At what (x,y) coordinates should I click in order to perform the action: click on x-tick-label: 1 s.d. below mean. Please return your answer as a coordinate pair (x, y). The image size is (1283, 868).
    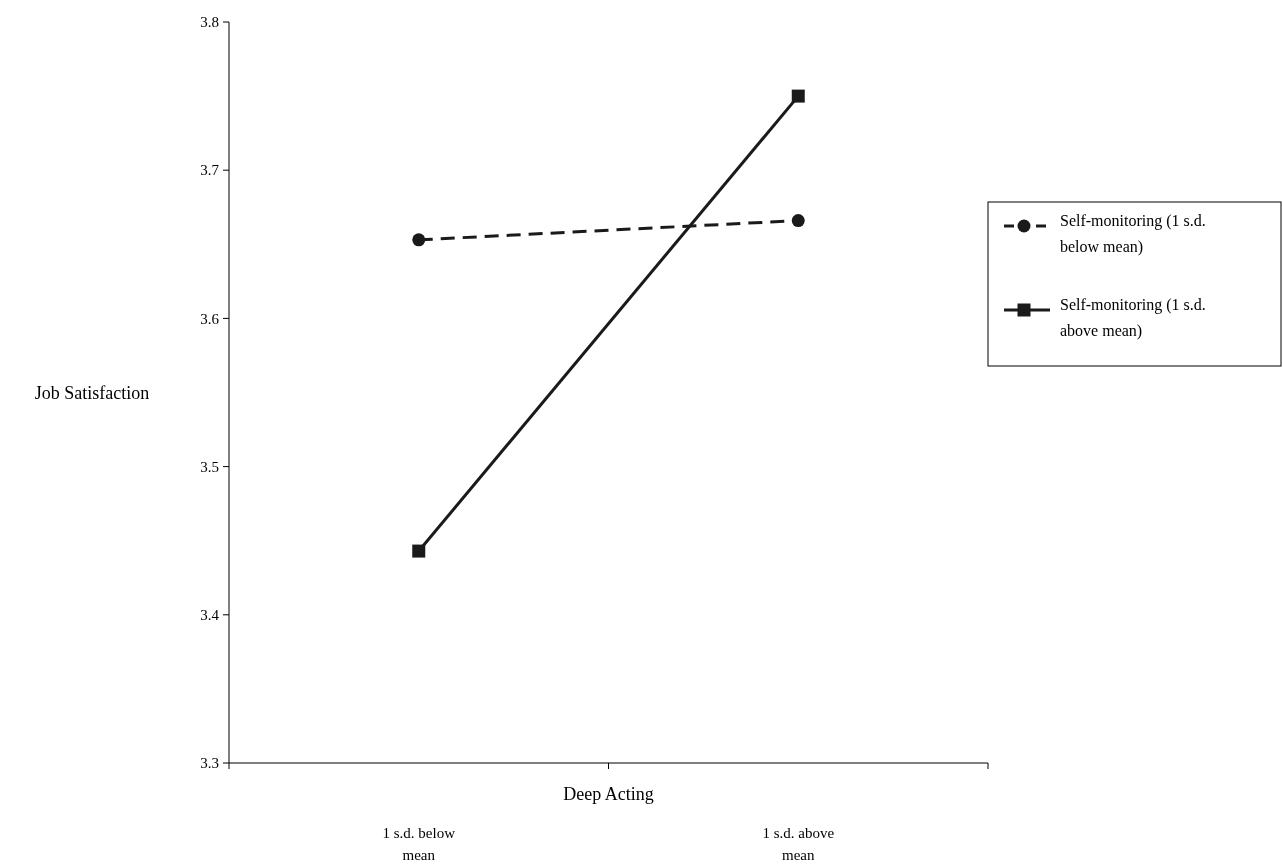
    Looking at the image, I should click on (419, 844).